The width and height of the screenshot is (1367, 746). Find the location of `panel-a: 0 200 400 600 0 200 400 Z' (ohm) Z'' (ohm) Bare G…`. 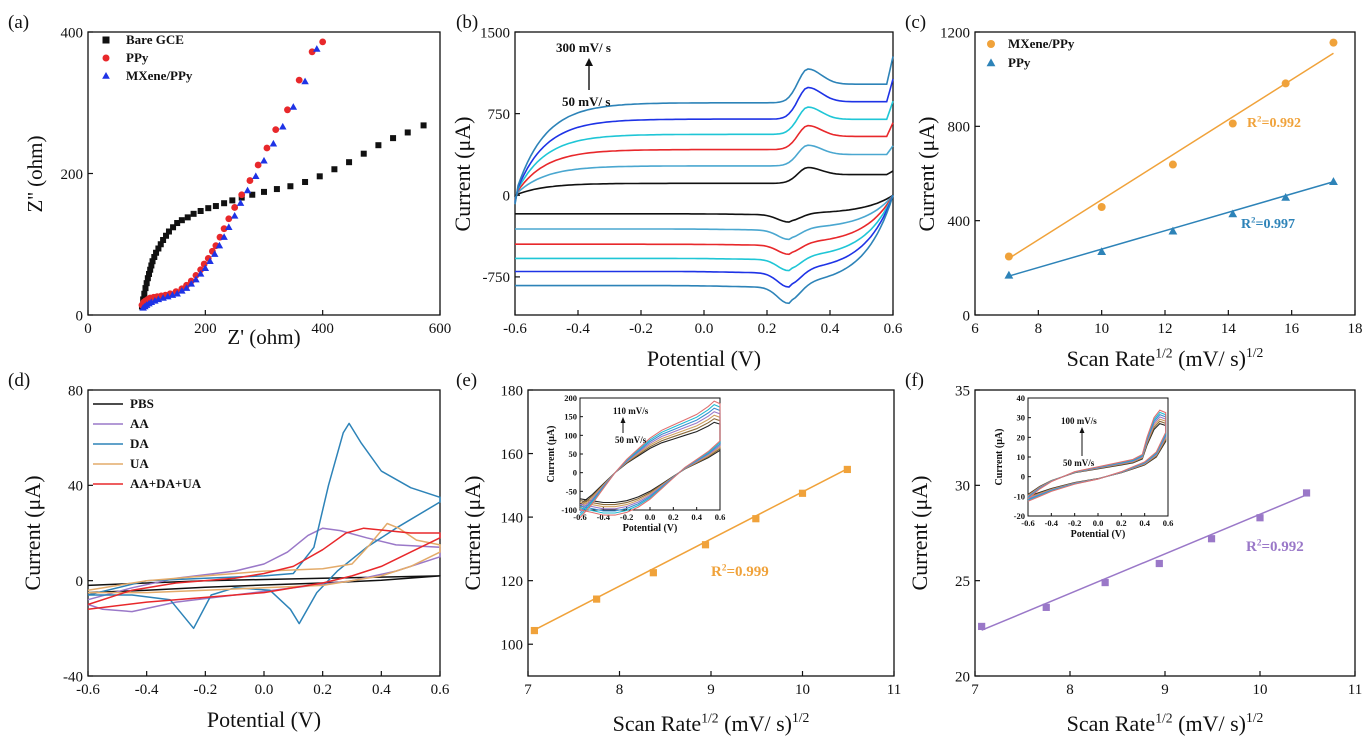

panel-a: 0 200 400 600 0 200 400 Z' (ohm) Z'' (ohm) Bare G… is located at coordinates (237, 187).